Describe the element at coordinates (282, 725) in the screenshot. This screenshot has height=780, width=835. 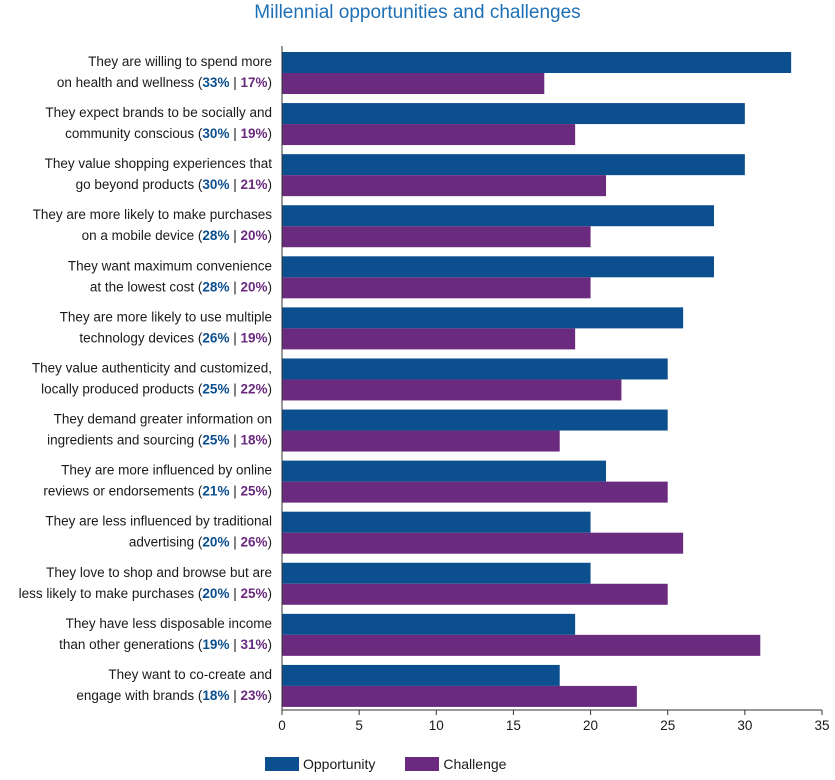
I see `x-tick-label-0: 0` at that location.